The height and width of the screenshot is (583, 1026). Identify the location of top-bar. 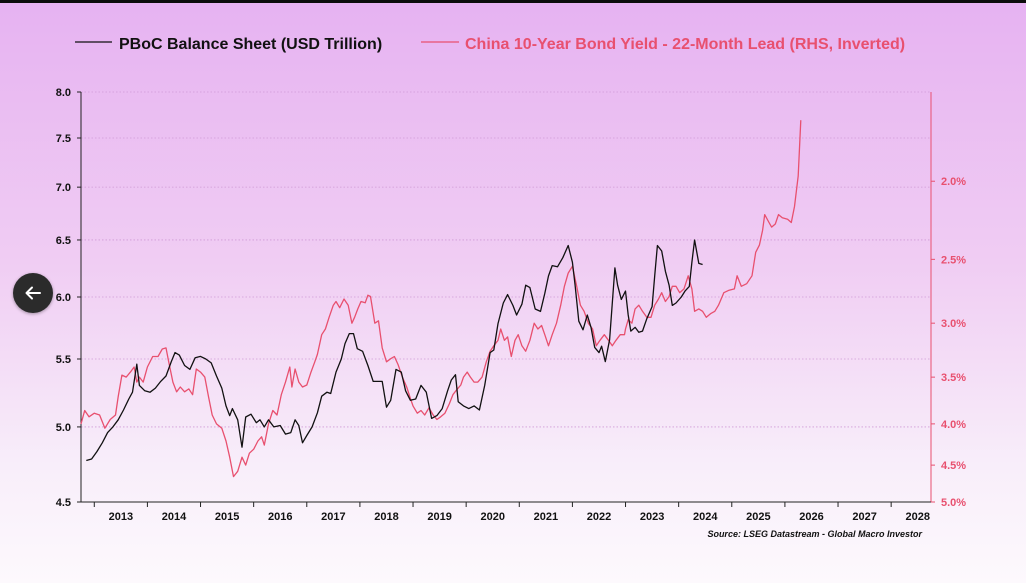
(513, 1).